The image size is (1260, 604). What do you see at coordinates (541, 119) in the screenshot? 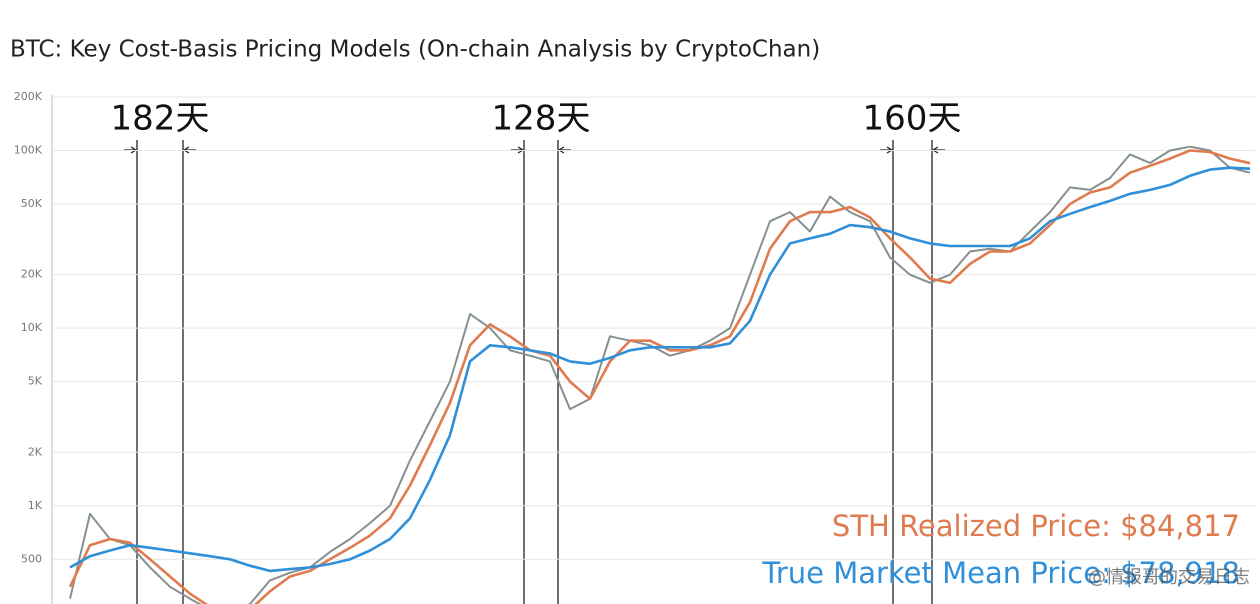
I see `annotation: 128天` at bounding box center [541, 119].